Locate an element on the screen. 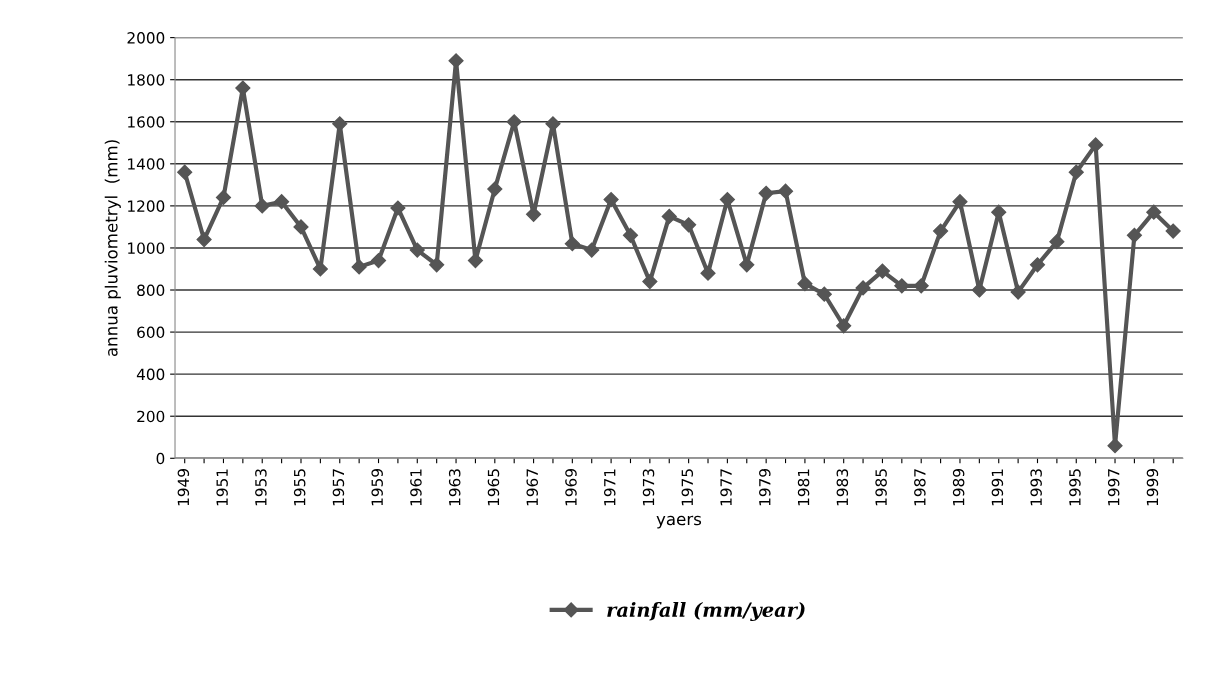  x-tick-label: 1961 is located at coordinates (416, 487).